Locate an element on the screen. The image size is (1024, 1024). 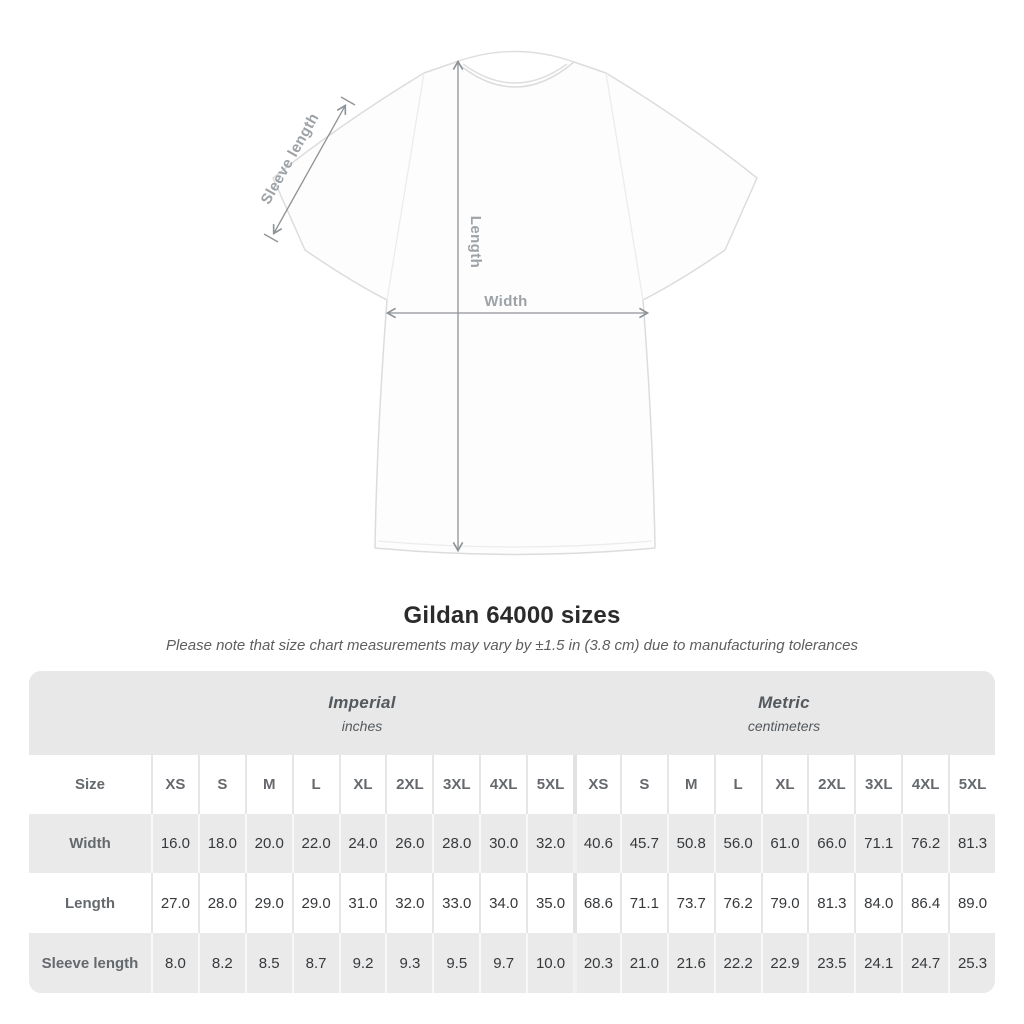
metric-group-header: Metric centimeters is located at coordinates (784, 713).